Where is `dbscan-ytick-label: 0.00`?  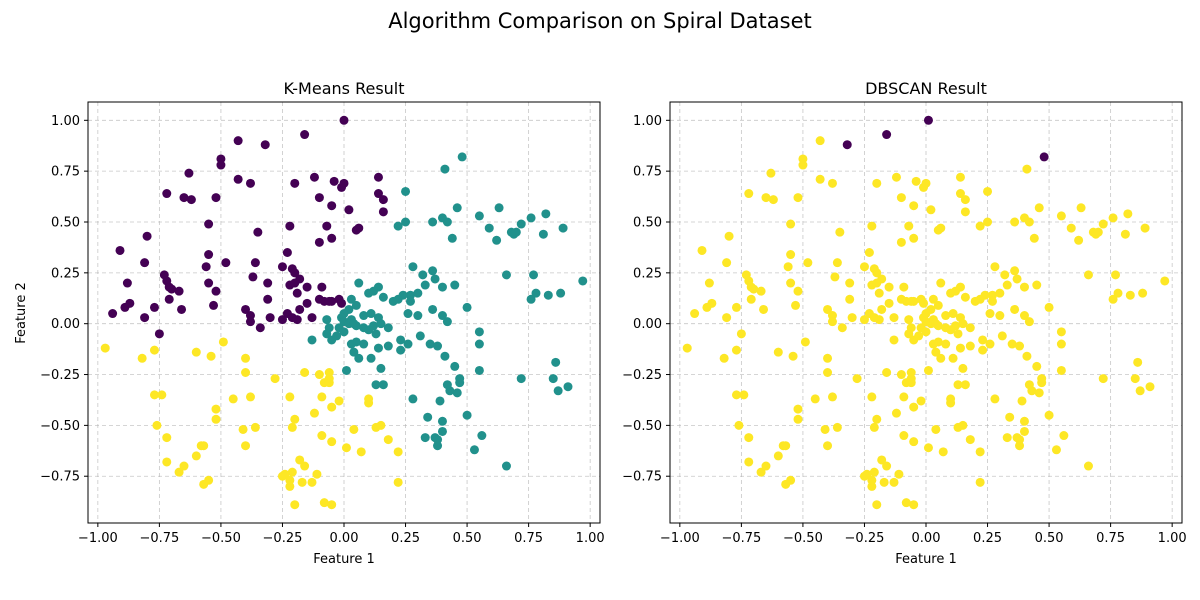 dbscan-ytick-label: 0.00 is located at coordinates (647, 324).